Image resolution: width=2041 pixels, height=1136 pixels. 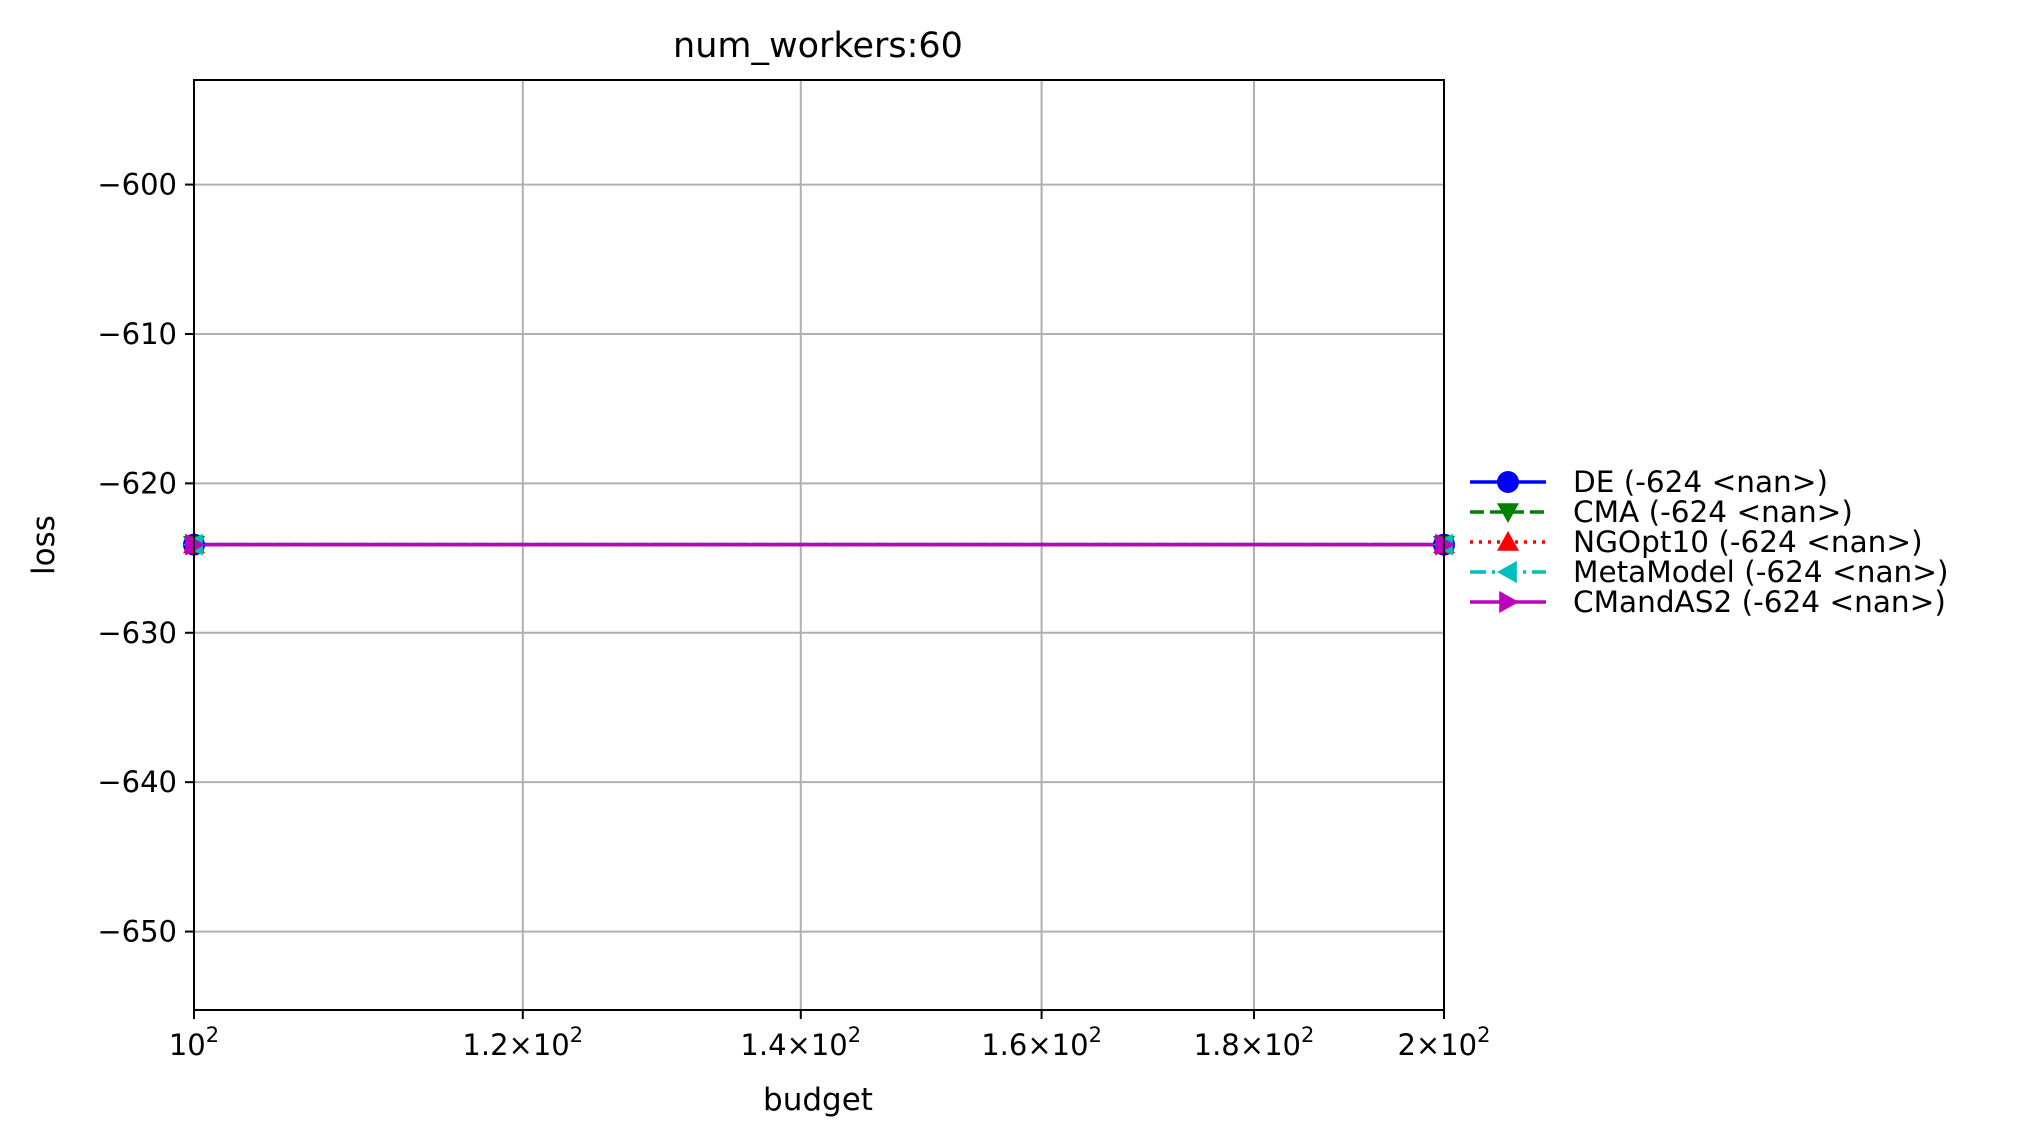 I want to click on x-tick-label: 1.4×102, so click(x=800, y=1042).